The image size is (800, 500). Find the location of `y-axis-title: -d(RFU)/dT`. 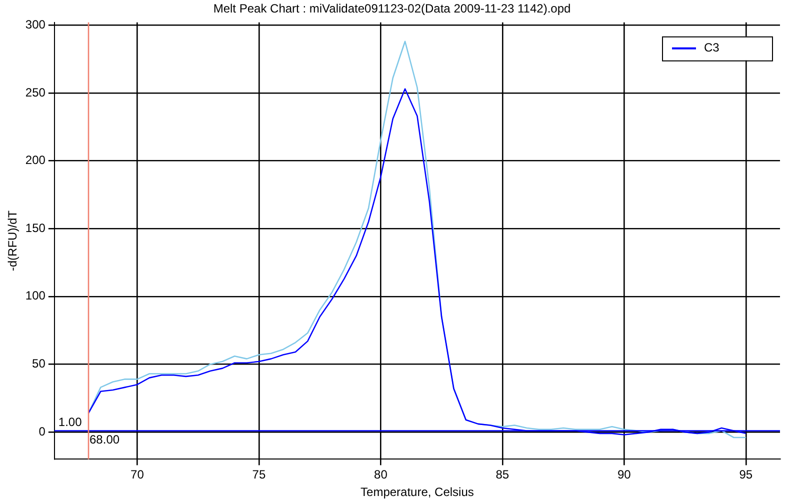

y-axis-title: -d(RFU)/dT is located at coordinates (13, 241).